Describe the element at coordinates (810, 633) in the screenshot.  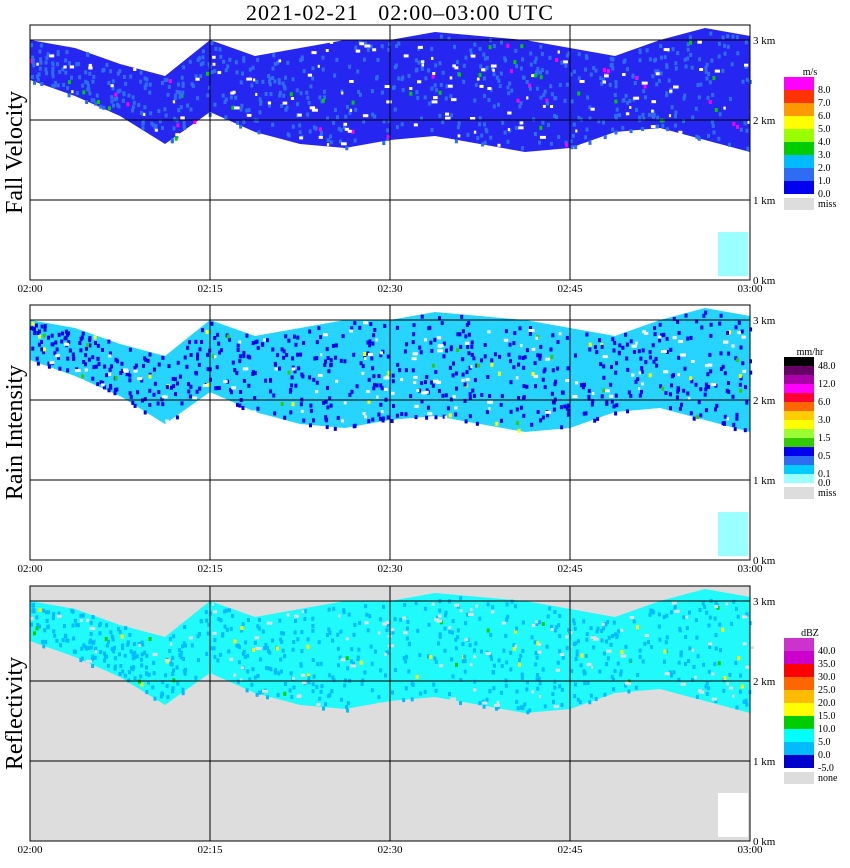
I see `legend-unit: dBZ` at that location.